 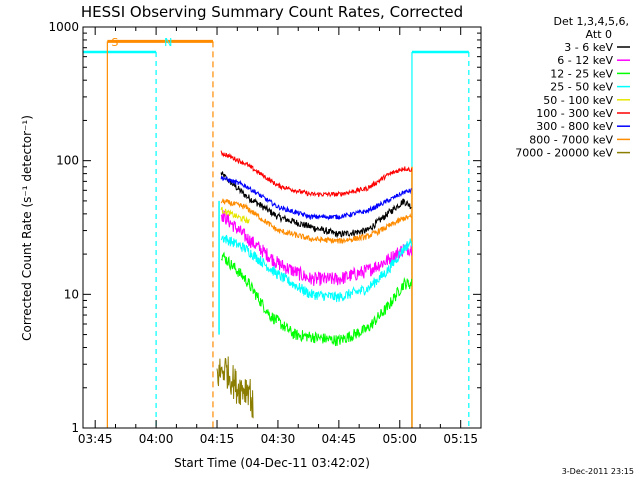 What do you see at coordinates (217, 439) in the screenshot?
I see `x-tick-label: 04:15` at bounding box center [217, 439].